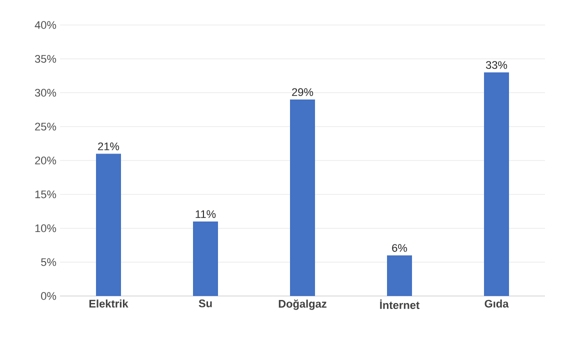 The width and height of the screenshot is (580, 351). Describe the element at coordinates (109, 146) in the screenshot. I see `data-label: 21%` at that location.